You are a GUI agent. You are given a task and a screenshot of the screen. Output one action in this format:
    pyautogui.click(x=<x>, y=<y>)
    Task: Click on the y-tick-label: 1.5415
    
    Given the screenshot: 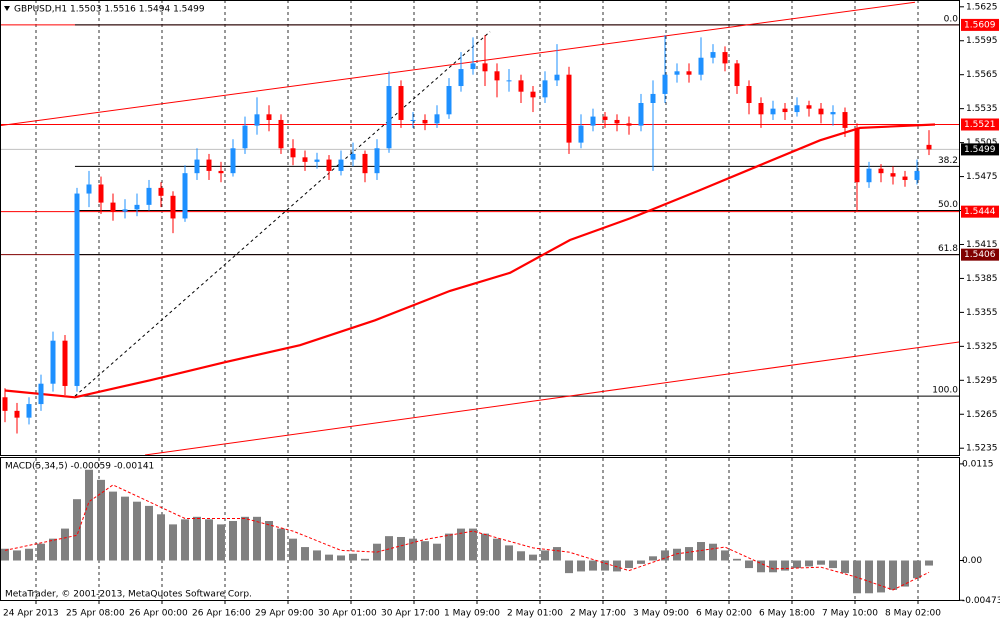 What is the action you would take?
    pyautogui.click(x=982, y=245)
    